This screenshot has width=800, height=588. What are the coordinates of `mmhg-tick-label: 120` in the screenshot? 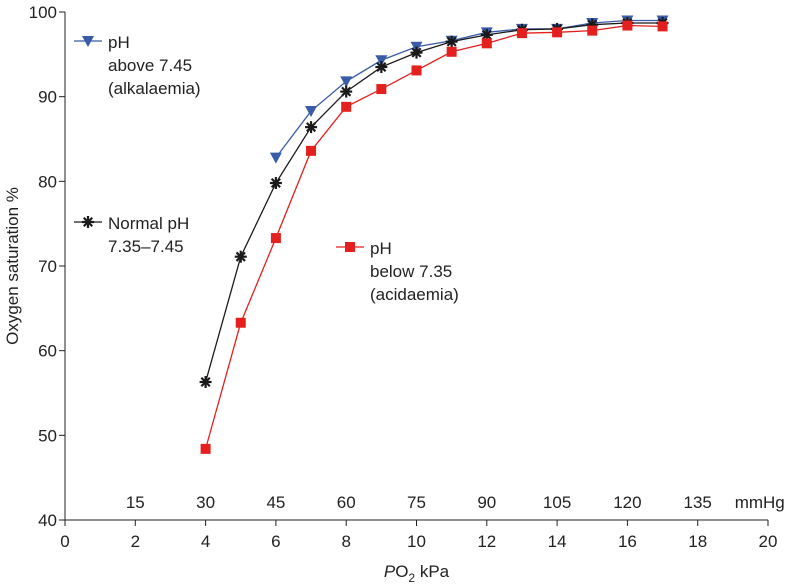 It's located at (627, 502).